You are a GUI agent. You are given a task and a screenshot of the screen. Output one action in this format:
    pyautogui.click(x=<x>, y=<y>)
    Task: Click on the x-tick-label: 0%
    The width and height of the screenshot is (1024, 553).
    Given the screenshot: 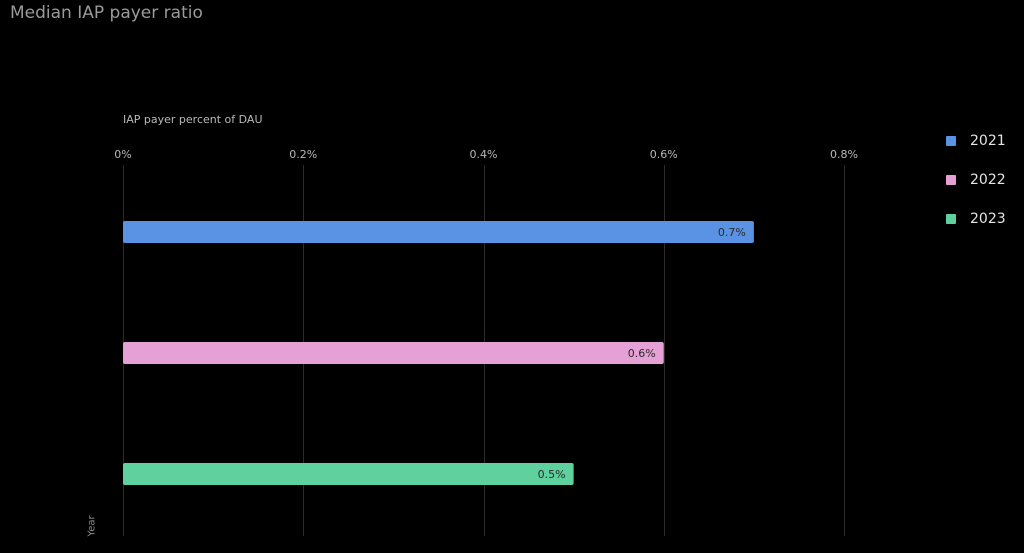 What is the action you would take?
    pyautogui.click(x=122, y=154)
    